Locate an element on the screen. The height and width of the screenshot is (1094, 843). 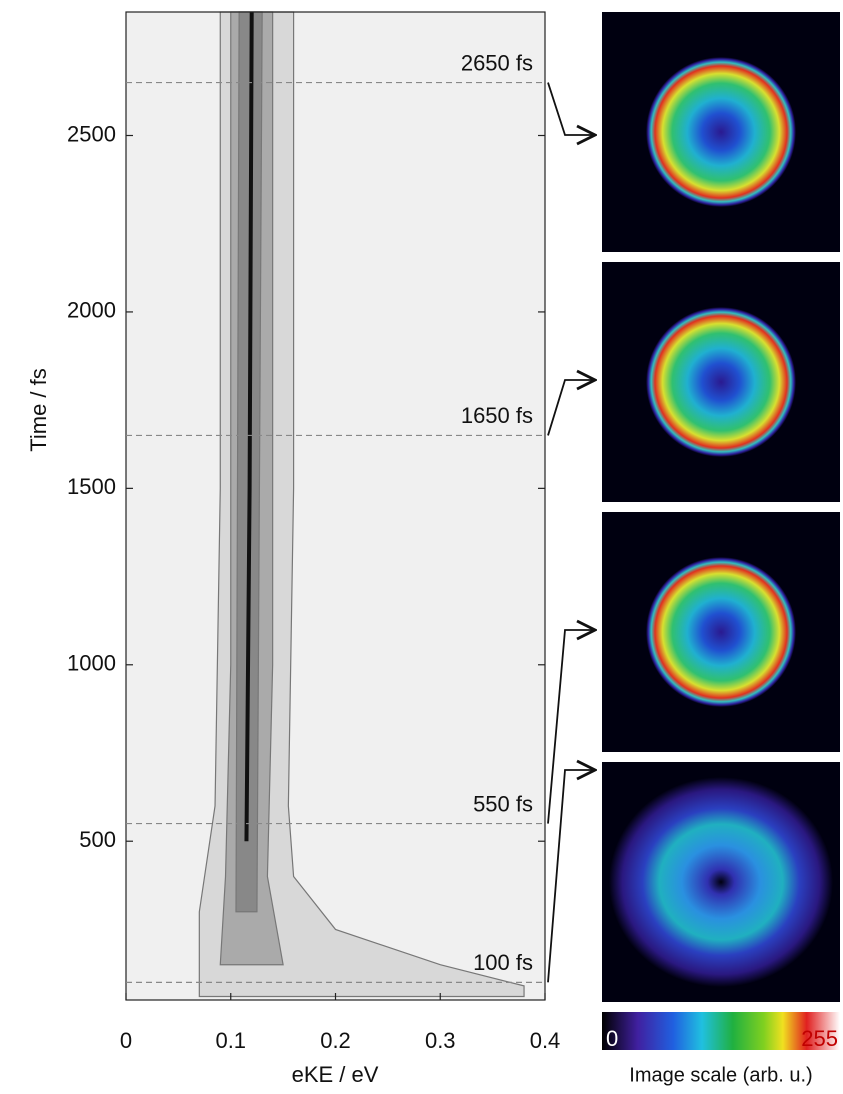
colorbar-max: 255 is located at coordinates (819, 1038).